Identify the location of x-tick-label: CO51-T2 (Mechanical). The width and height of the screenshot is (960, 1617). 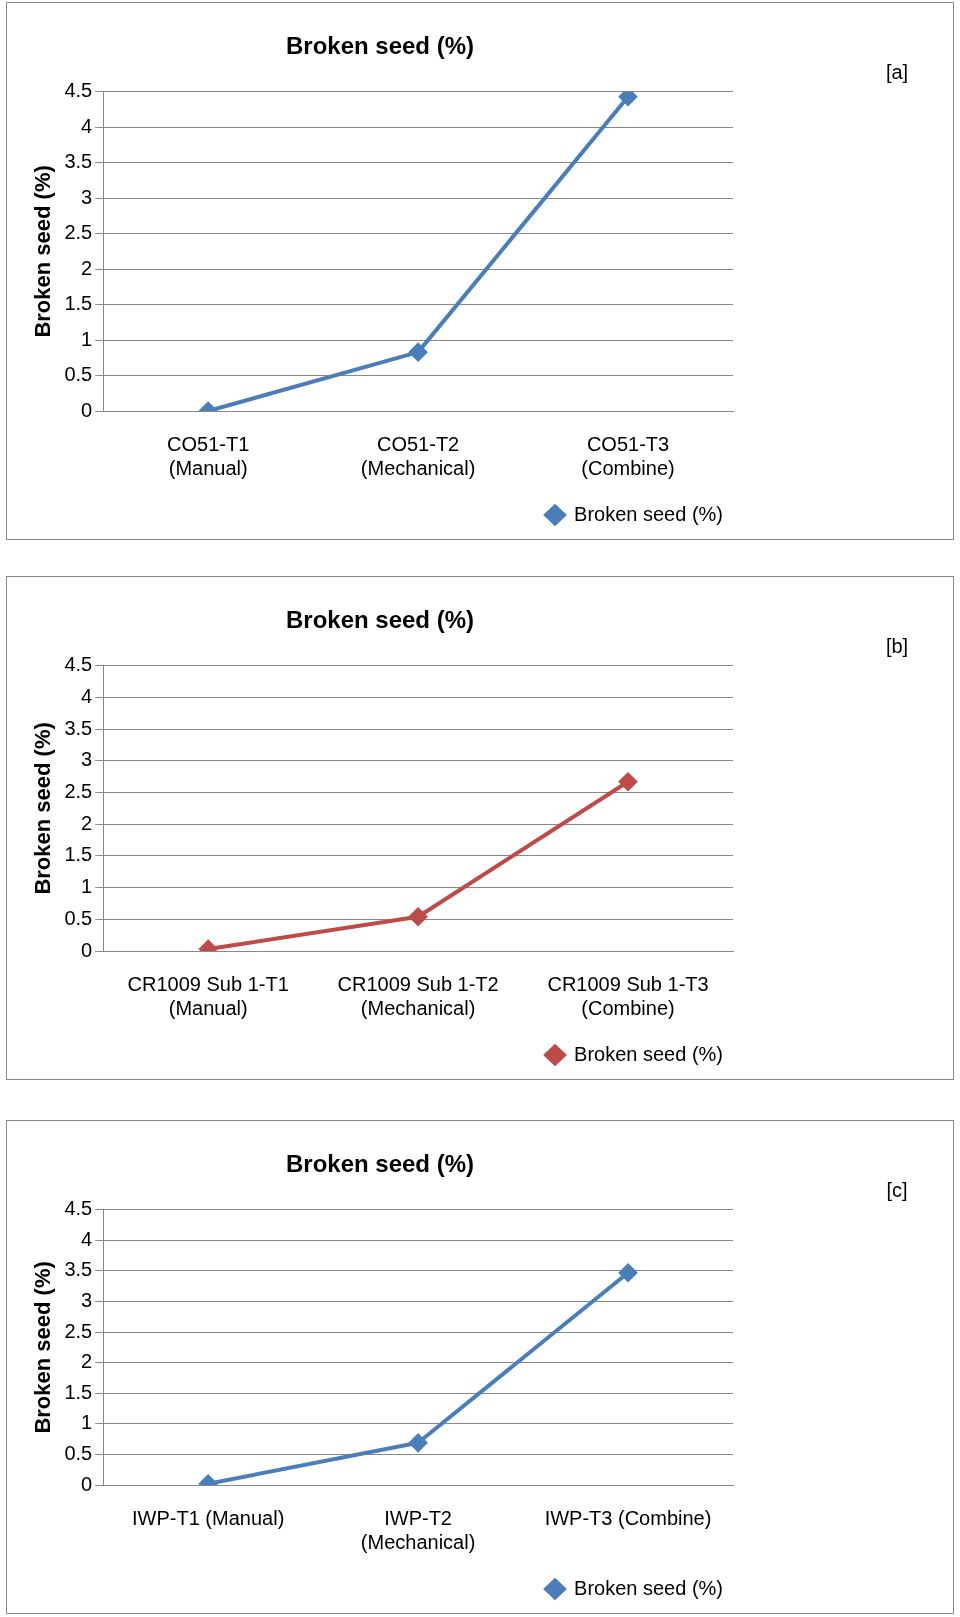
(418, 455).